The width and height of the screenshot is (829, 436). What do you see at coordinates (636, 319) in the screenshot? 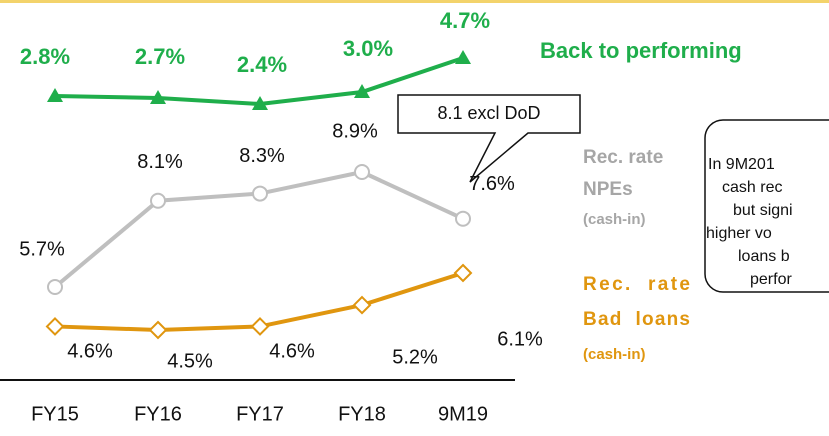
I see `series-label: Bad loans` at bounding box center [636, 319].